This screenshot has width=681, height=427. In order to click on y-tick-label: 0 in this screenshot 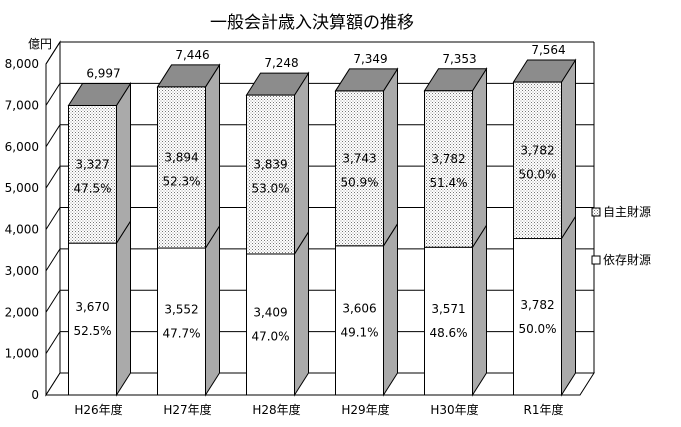, I will do `click(35, 395)`.